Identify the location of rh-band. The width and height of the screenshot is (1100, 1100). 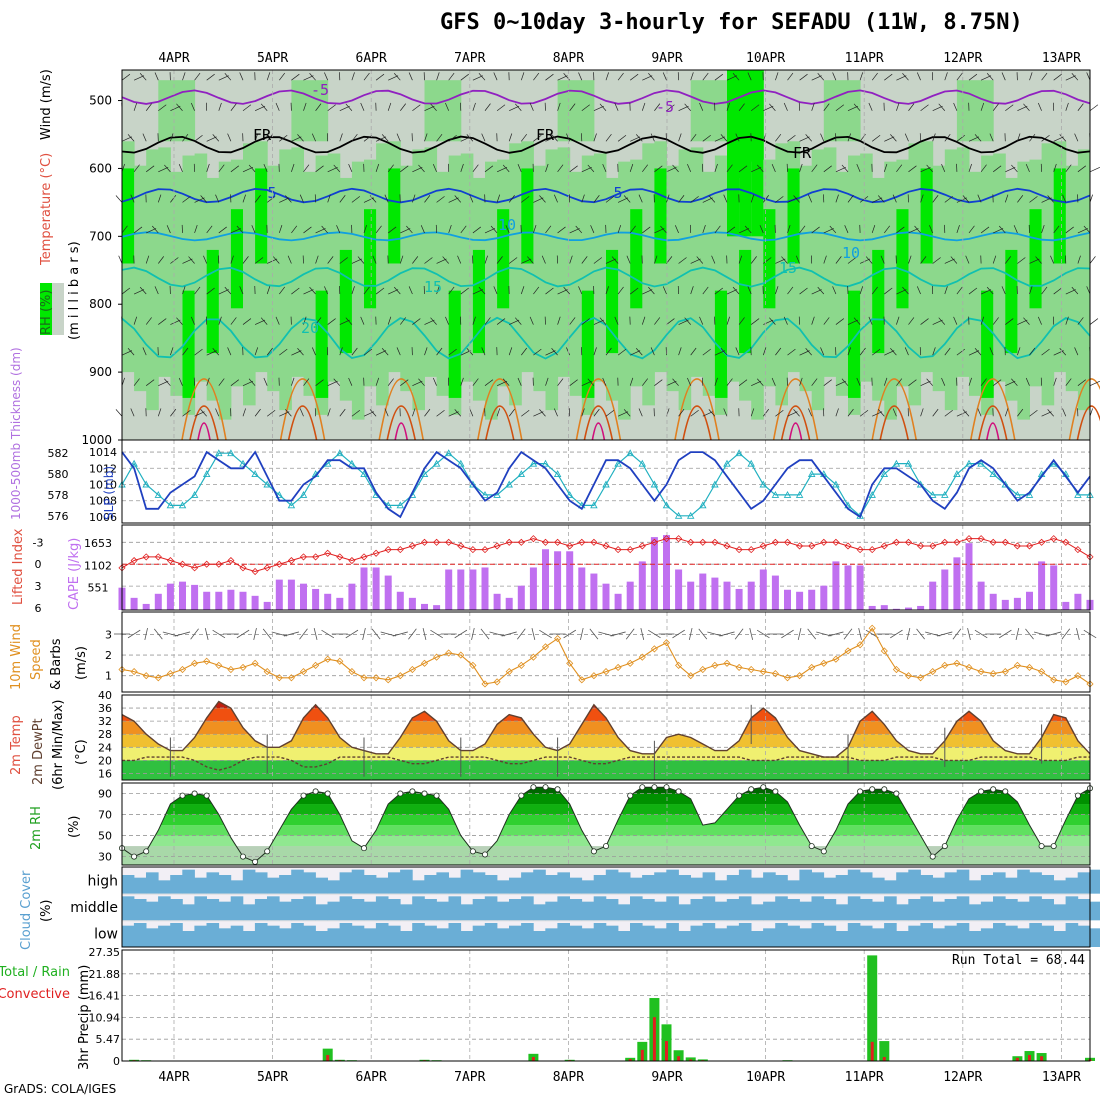
(987, 111).